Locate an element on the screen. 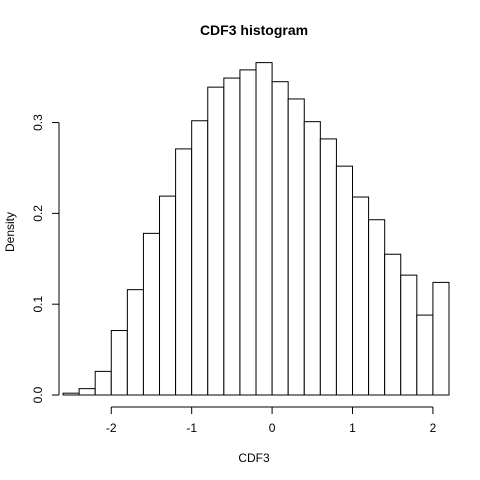 The width and height of the screenshot is (480, 480). chart-title: CDF3 histogram is located at coordinates (254, 30).